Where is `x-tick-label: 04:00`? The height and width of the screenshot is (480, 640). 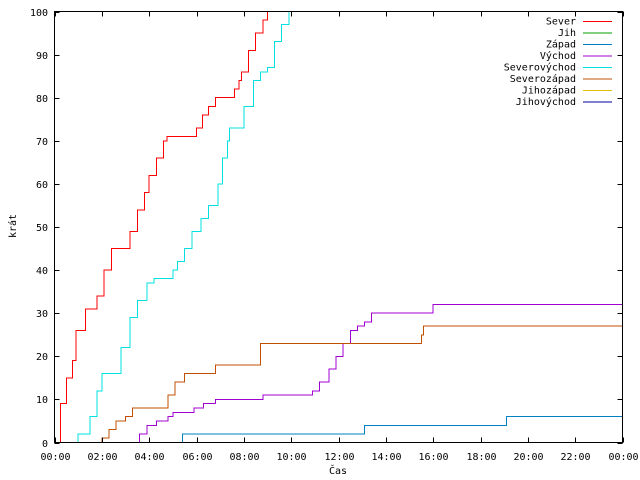
x-tick-label: 04:00 is located at coordinates (149, 457).